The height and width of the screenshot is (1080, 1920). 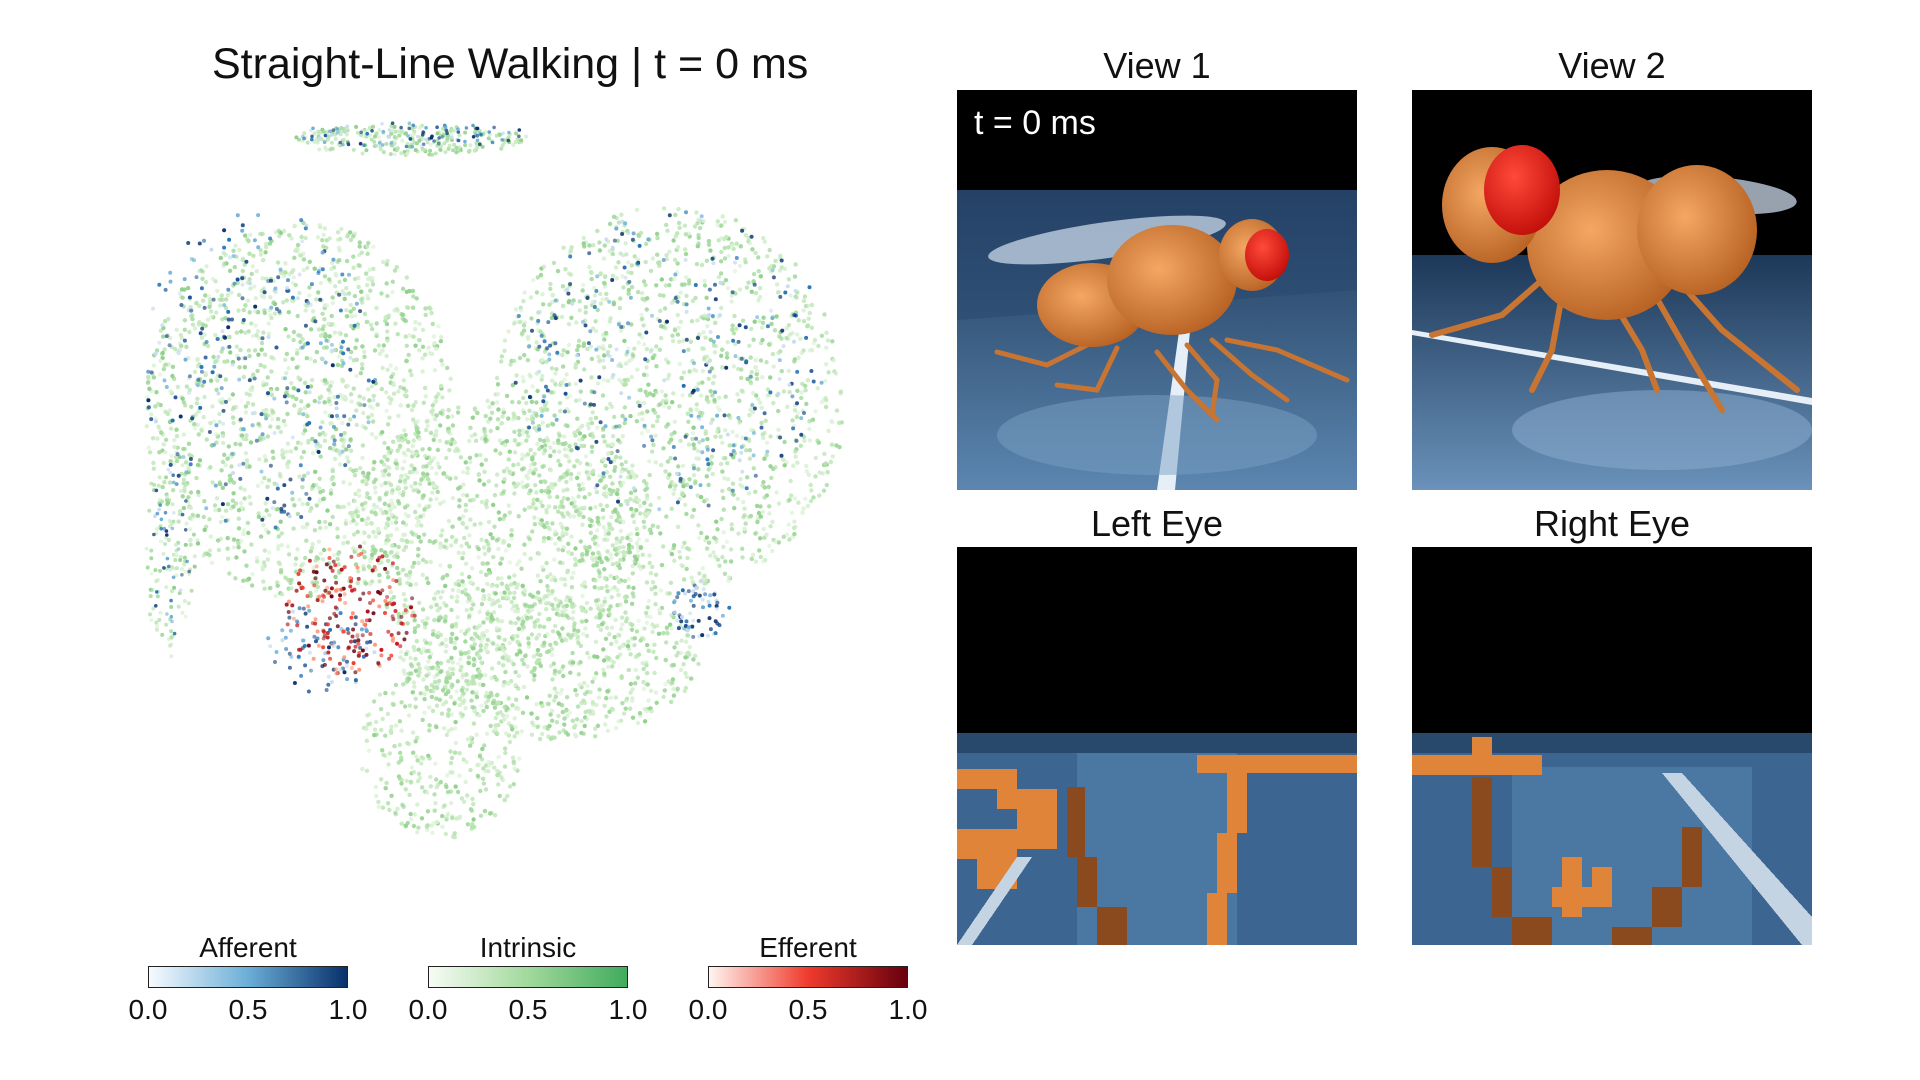 I want to click on afferent-label: Afferent, so click(x=248, y=947).